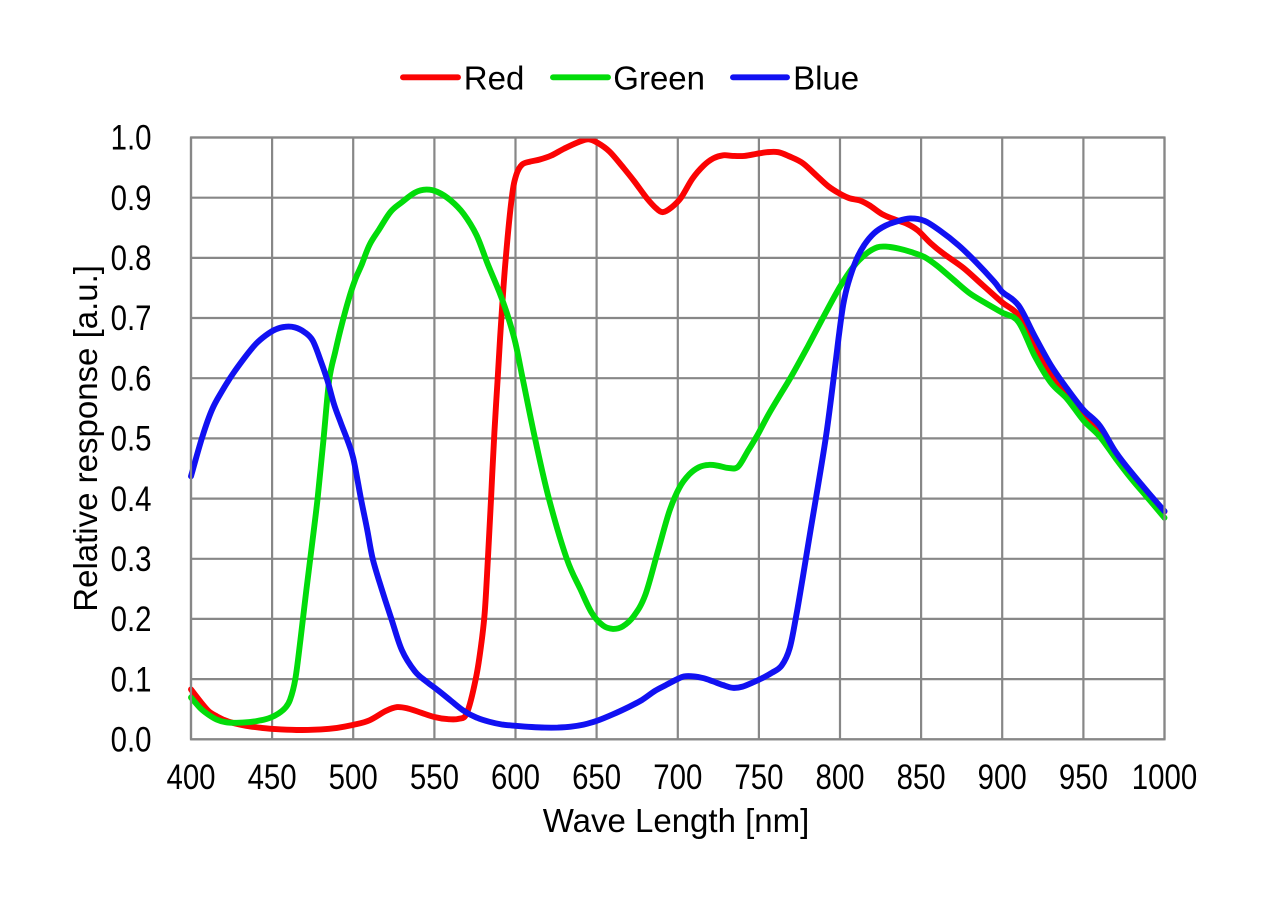  Describe the element at coordinates (353, 777) in the screenshot. I see `svg-text: 500` at that location.